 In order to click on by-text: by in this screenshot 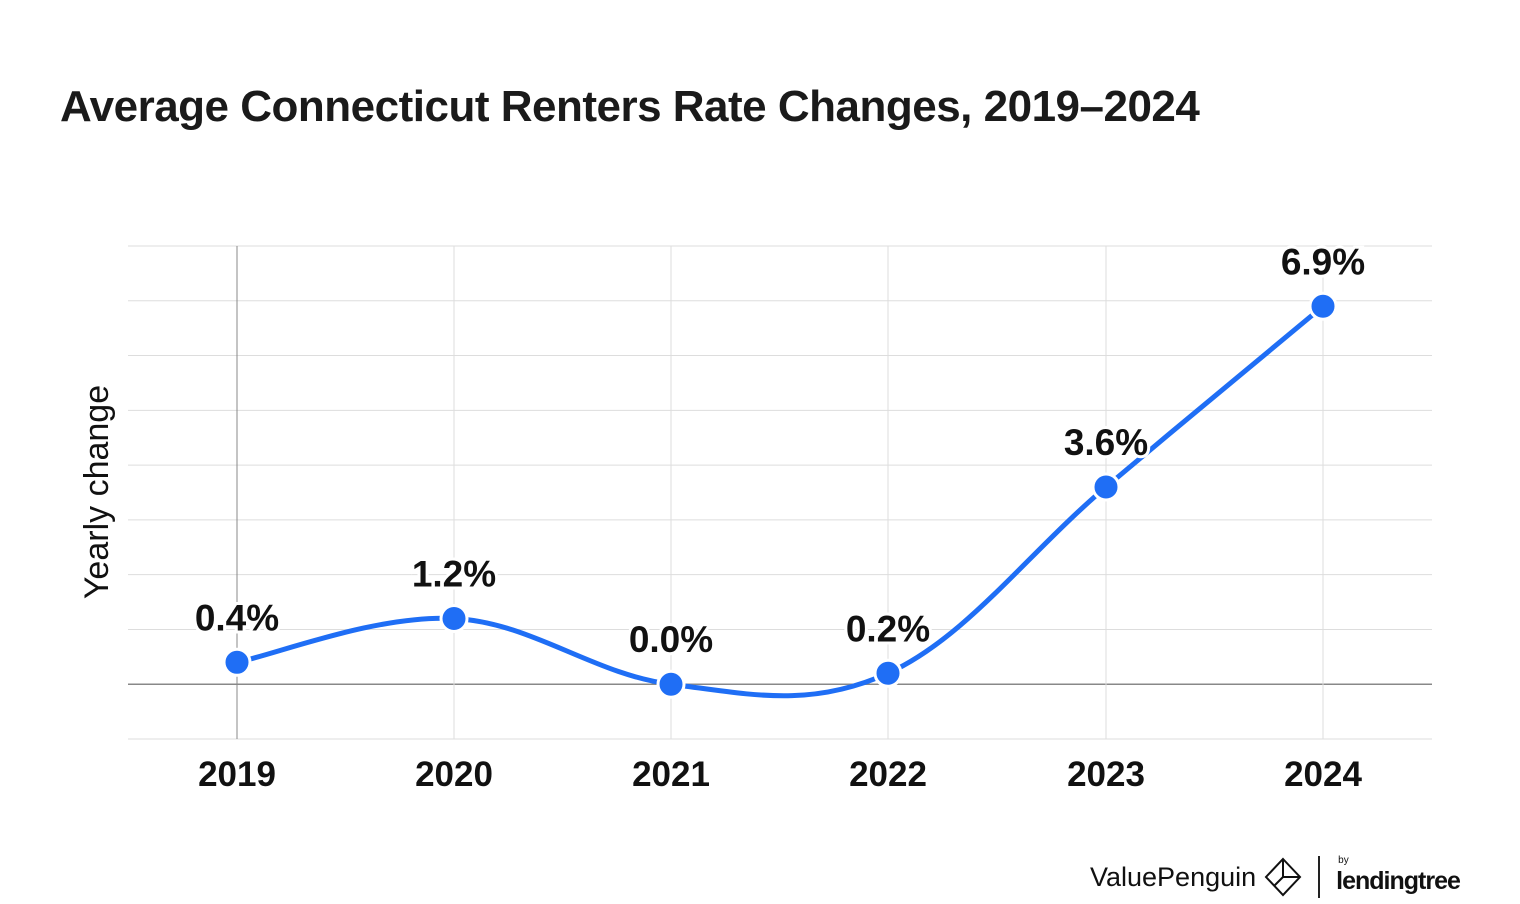, I will do `click(1343, 860)`.